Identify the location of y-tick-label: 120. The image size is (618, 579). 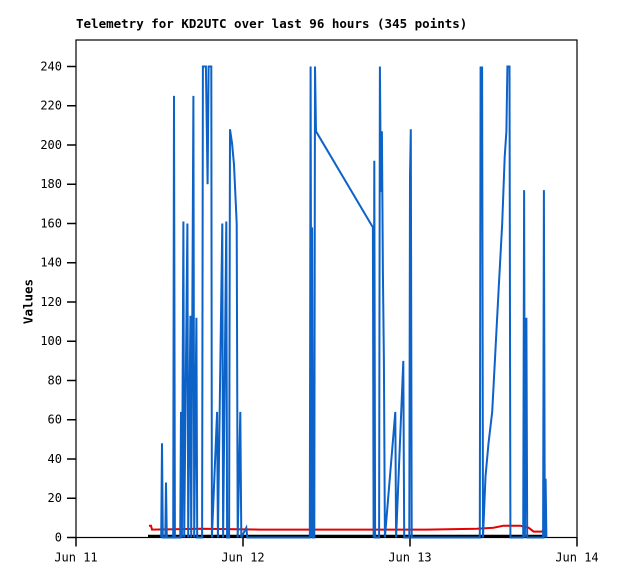
(51, 302).